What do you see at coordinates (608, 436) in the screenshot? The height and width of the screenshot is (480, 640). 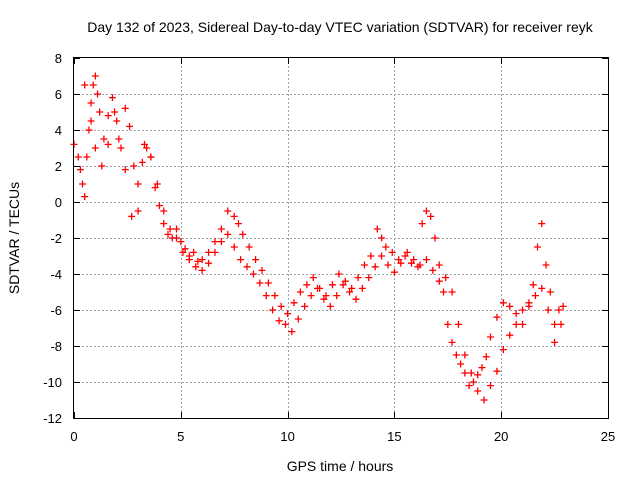 I see `x-tick-label: 25` at bounding box center [608, 436].